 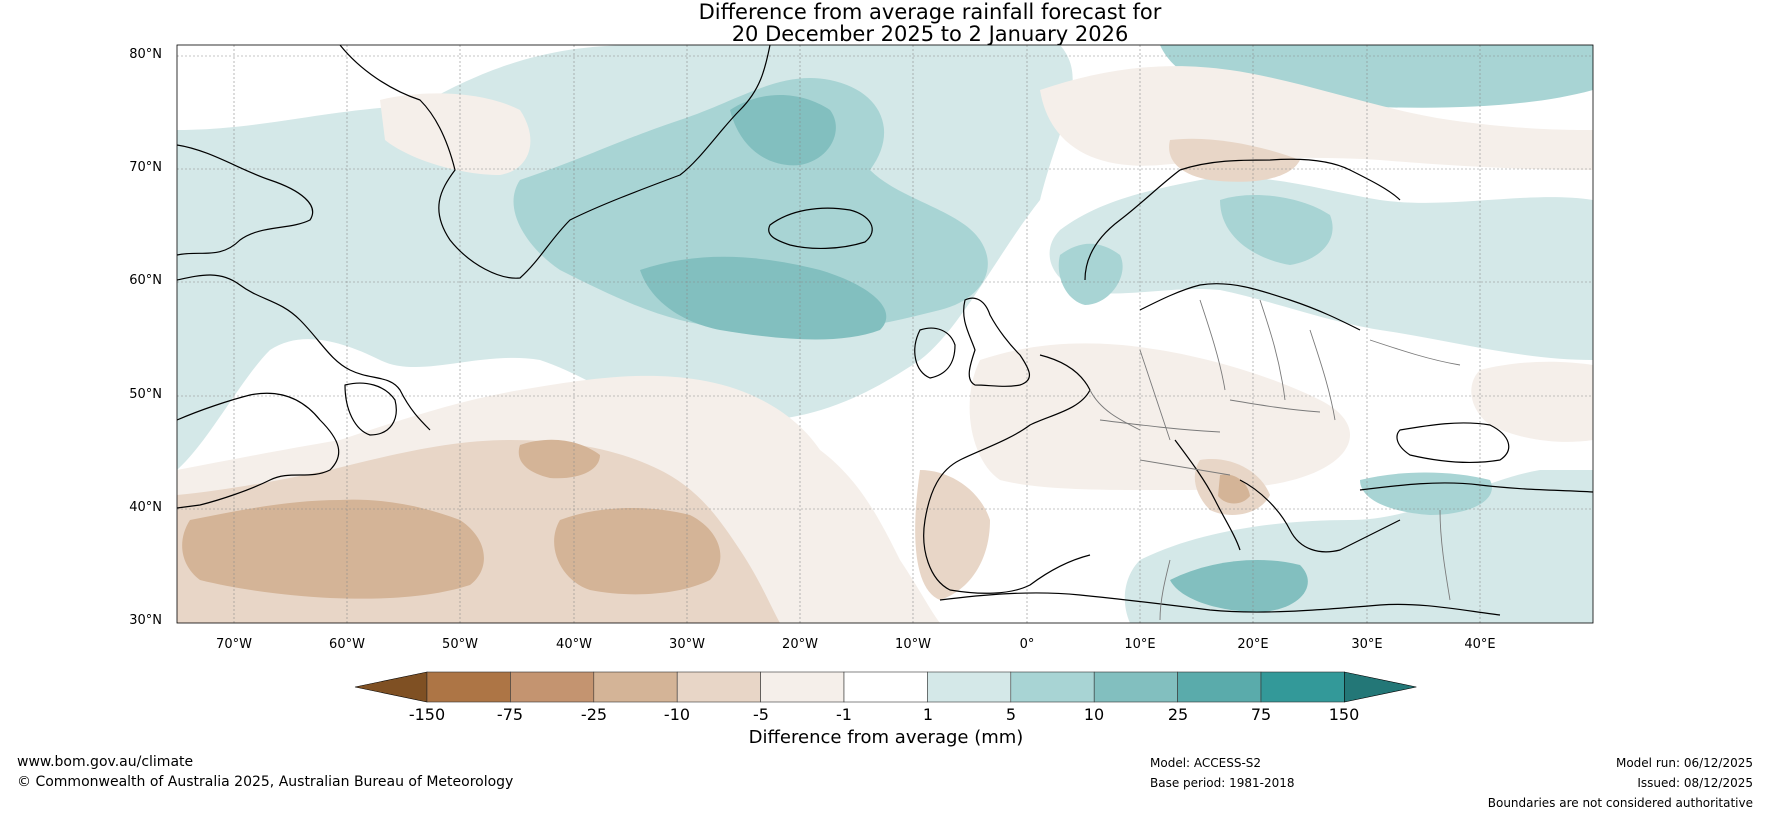 I want to click on lat-label-60n: 60°N, so click(x=145, y=280).